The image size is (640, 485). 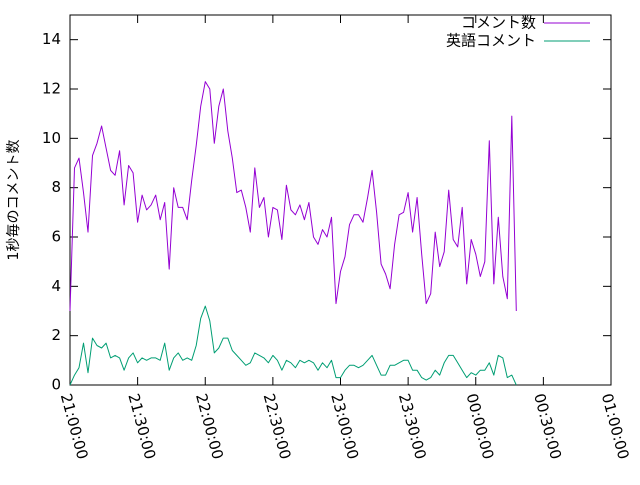 What do you see at coordinates (480, 427) in the screenshot?
I see `x-tick-label: 00:00:00` at bounding box center [480, 427].